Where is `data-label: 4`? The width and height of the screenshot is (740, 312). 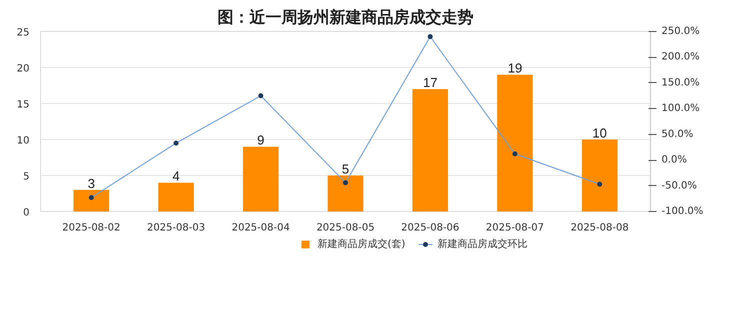 data-label: 4 is located at coordinates (176, 176).